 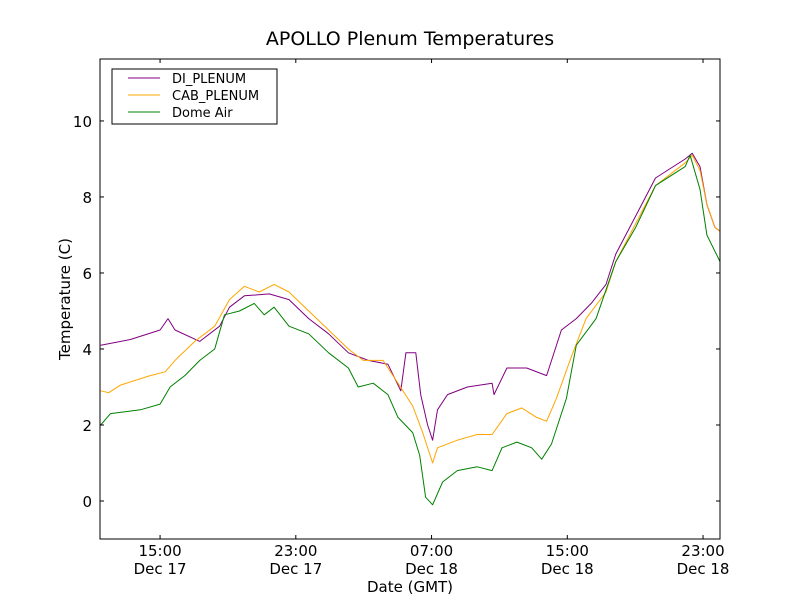 I want to click on y-tick-label: 10, so click(x=82, y=122).